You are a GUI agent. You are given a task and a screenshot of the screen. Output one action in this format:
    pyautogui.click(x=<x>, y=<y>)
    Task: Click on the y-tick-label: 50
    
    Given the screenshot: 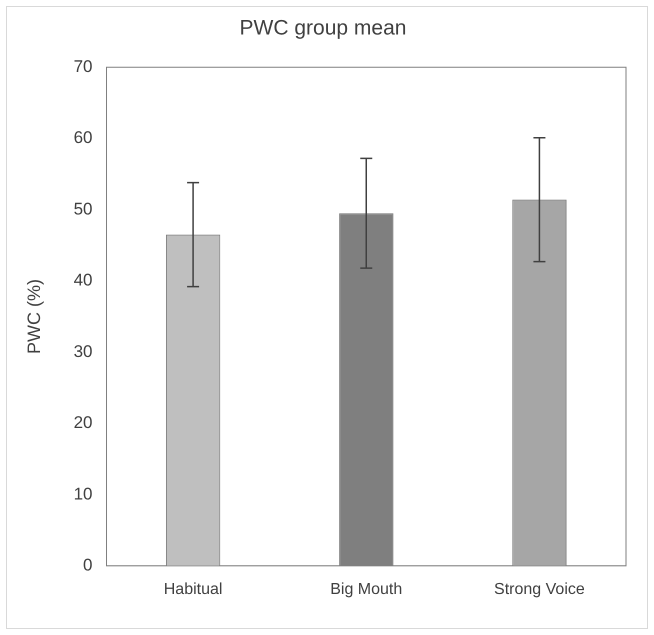 What is the action you would take?
    pyautogui.click(x=83, y=208)
    